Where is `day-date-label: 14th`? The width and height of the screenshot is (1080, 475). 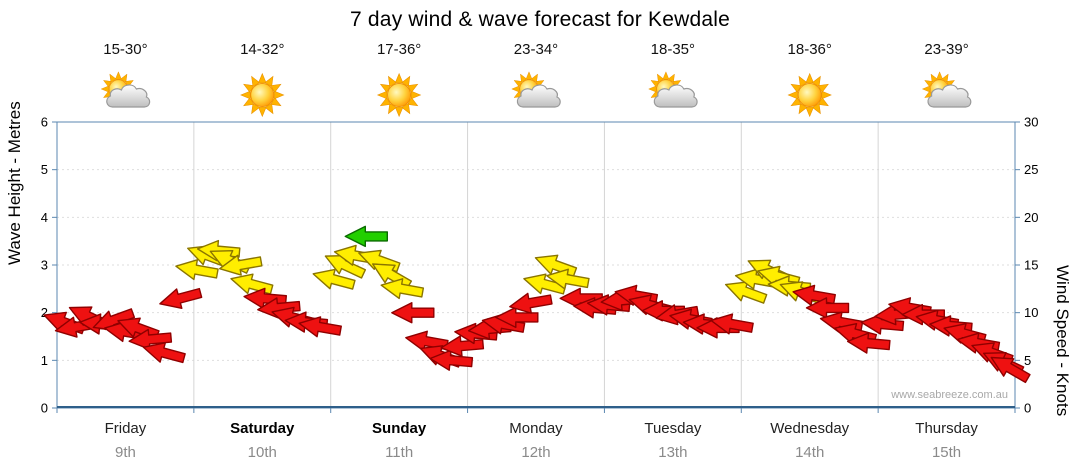
day-date-label: 14th is located at coordinates (810, 452).